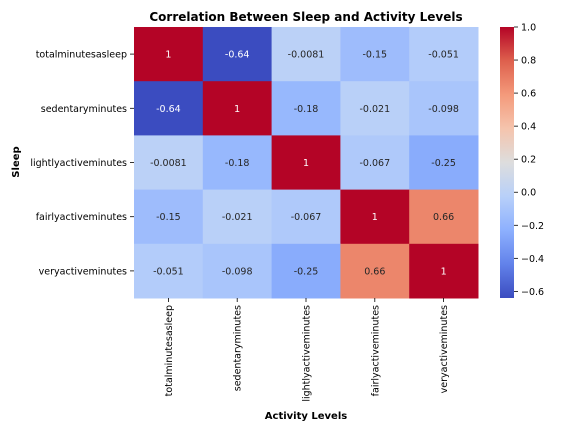 The height and width of the screenshot is (432, 576). I want to click on x-tick-label: veryactiveminutes, so click(444, 349).